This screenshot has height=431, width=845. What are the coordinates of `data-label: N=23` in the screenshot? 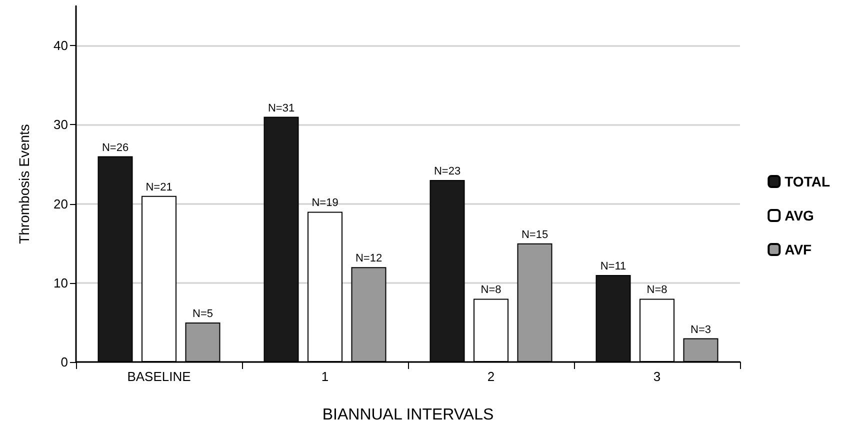 It's located at (447, 172).